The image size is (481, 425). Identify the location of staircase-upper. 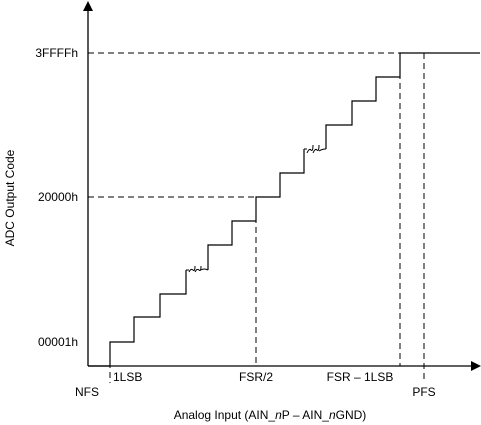
(402, 100).